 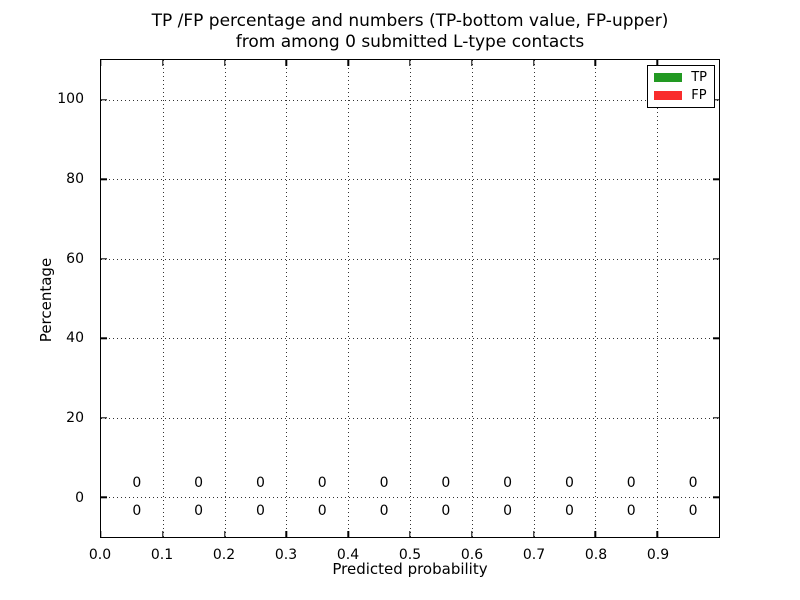 I want to click on y-tick-label: 20, so click(x=75, y=418).